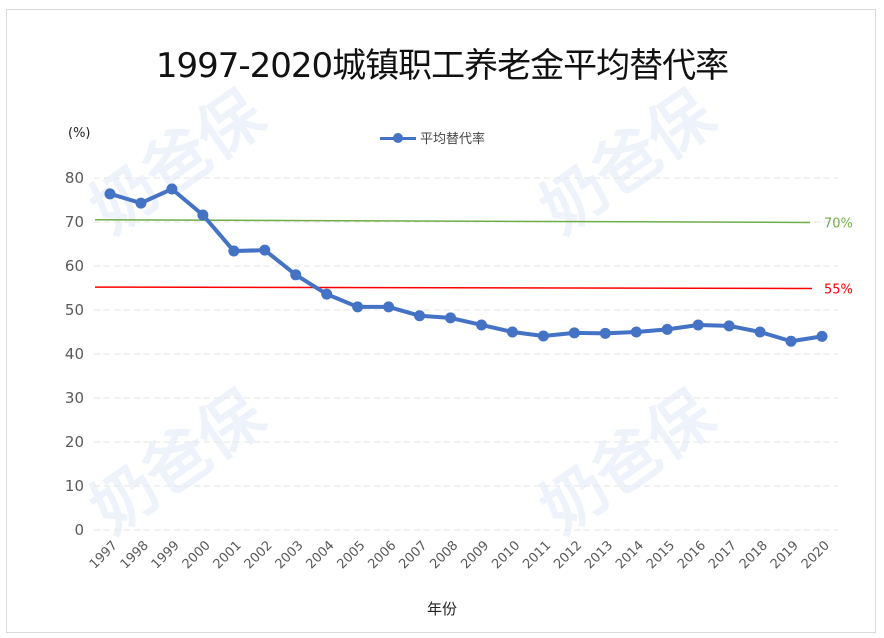 This screenshot has width=884, height=638. I want to click on x-tick-label: 2017, so click(723, 555).